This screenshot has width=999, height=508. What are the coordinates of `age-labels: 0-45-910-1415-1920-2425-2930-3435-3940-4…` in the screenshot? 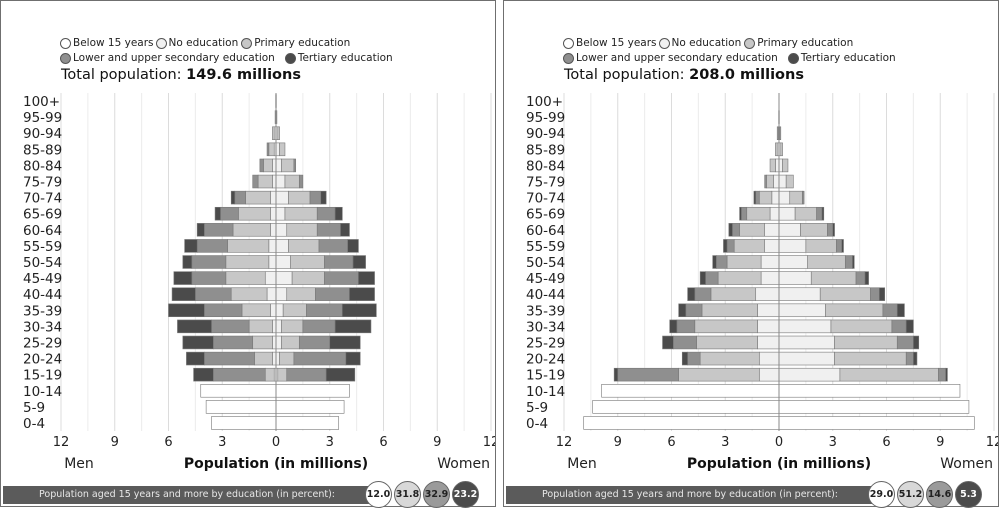 It's located at (545, 263).